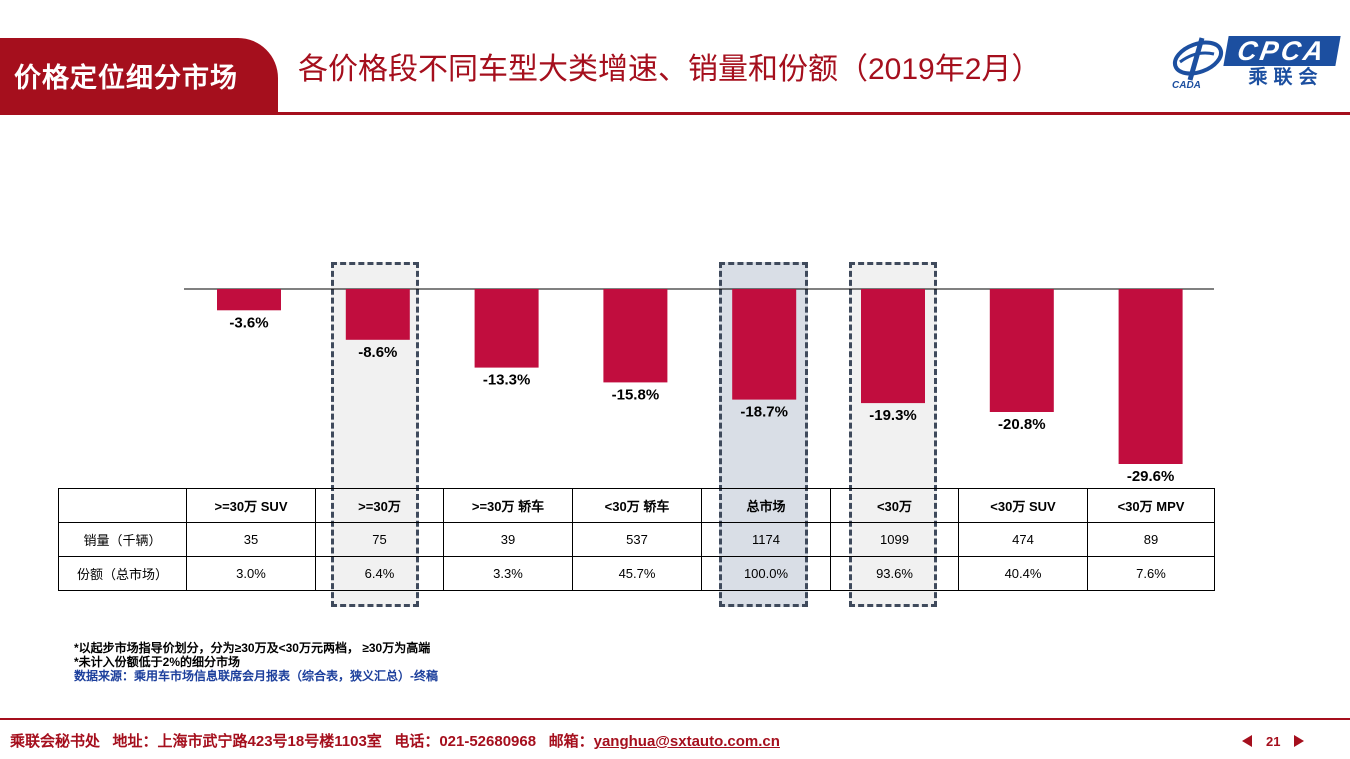  Describe the element at coordinates (1247, 741) in the screenshot. I see `prev-page-icon` at that location.